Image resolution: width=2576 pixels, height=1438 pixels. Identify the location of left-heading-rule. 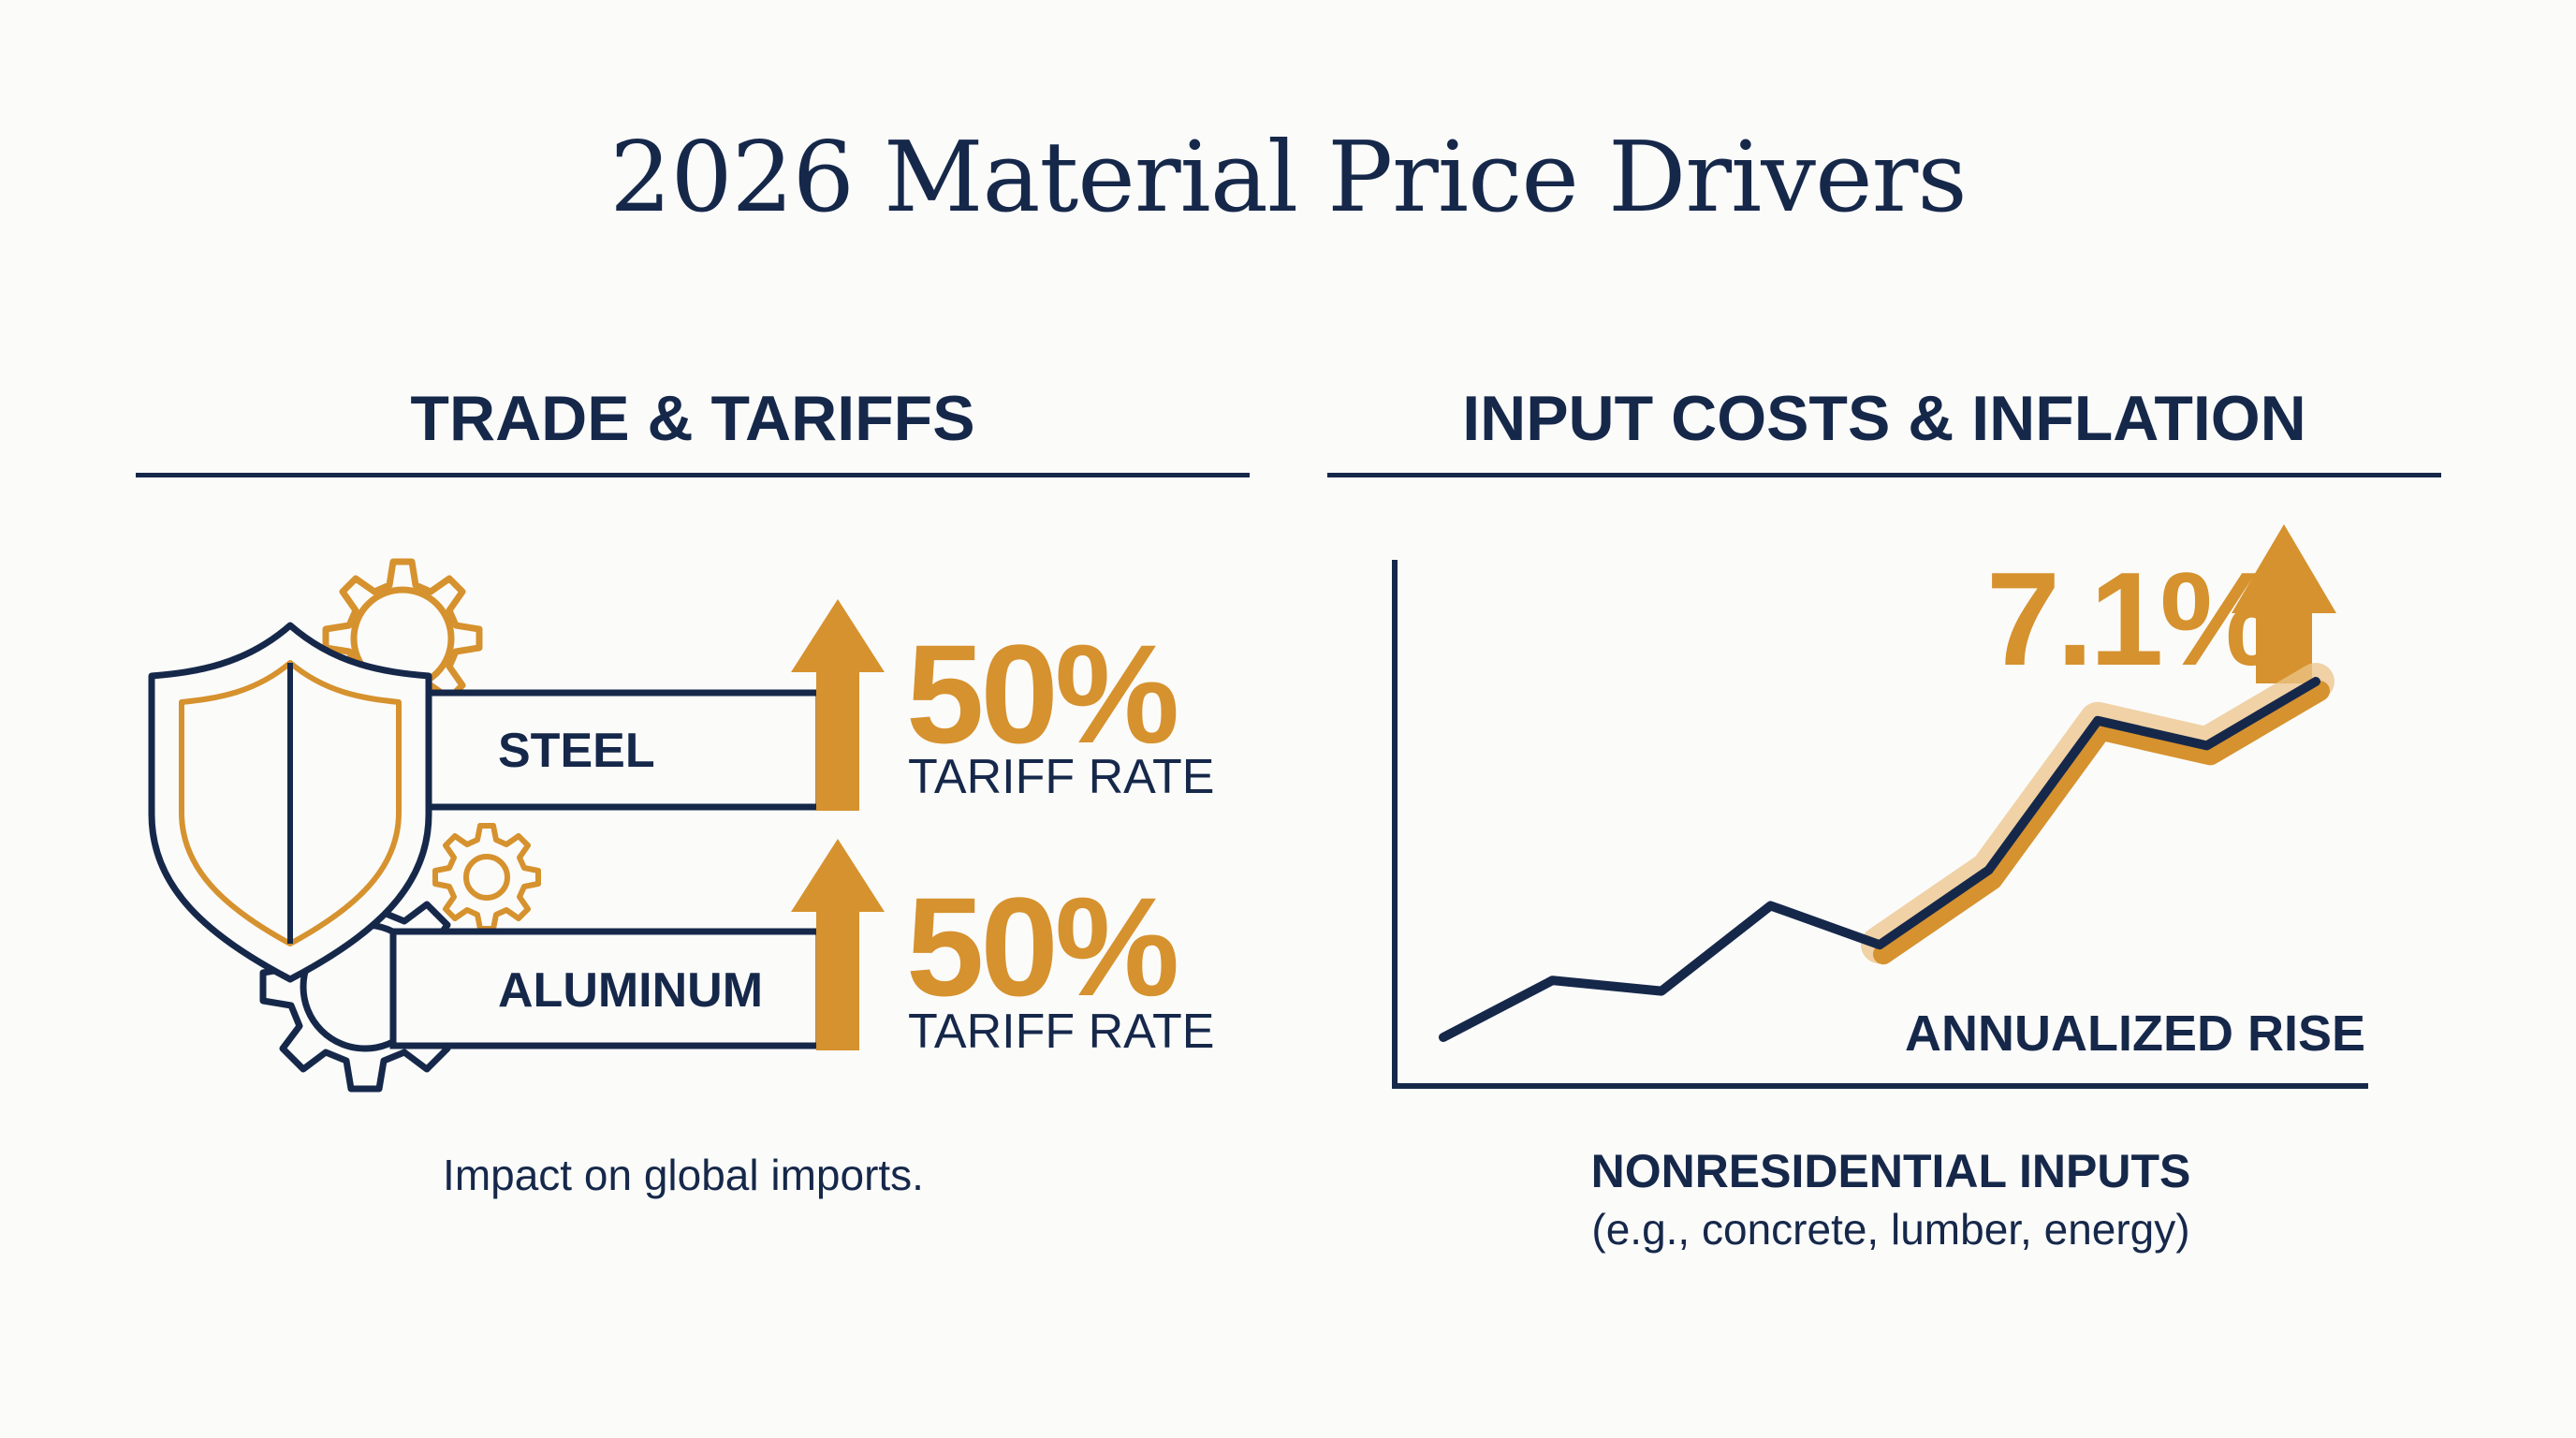
(693, 475).